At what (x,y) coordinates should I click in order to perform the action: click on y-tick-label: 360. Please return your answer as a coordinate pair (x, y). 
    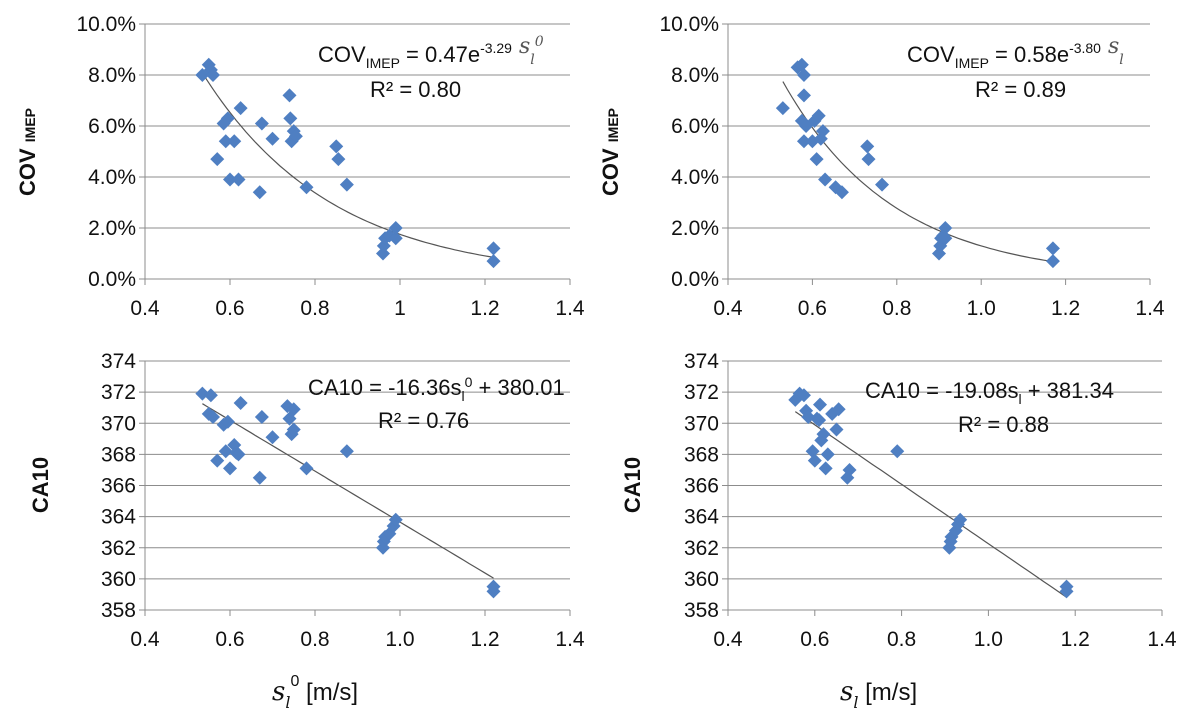
    Looking at the image, I should click on (701, 579).